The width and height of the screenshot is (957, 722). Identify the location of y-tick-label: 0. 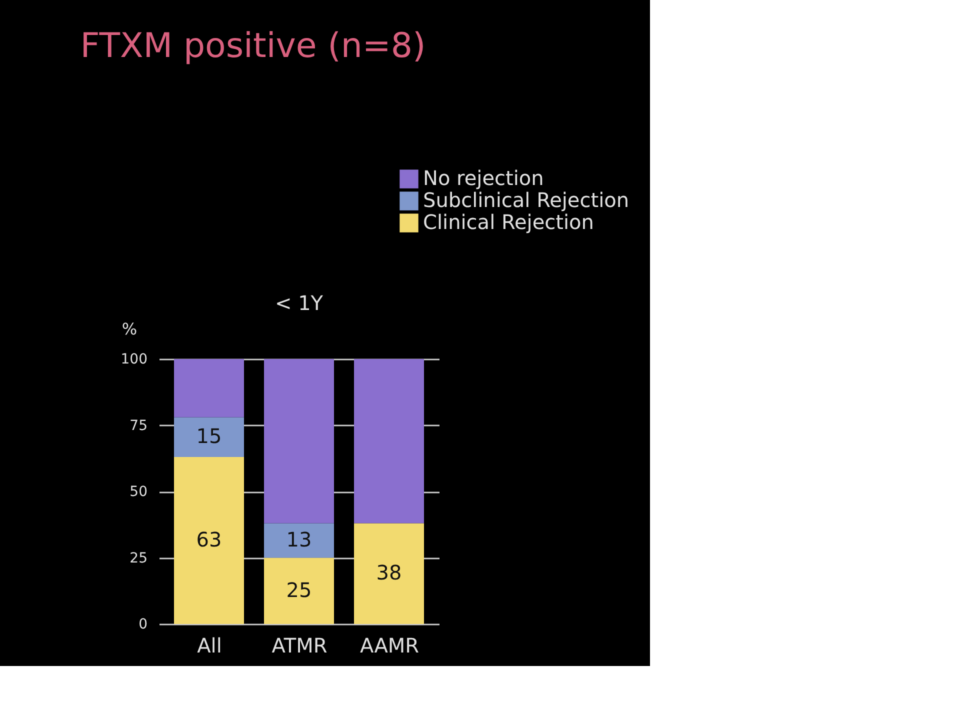
(143, 624).